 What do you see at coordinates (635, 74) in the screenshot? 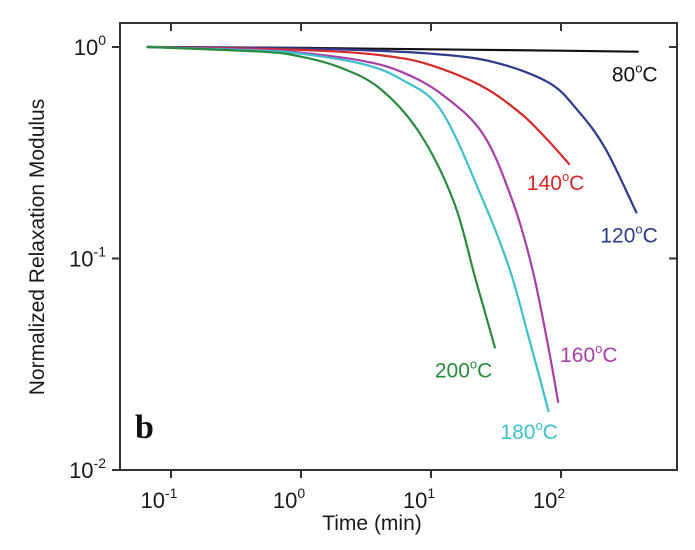
I see `series-label-80c: 80oC` at bounding box center [635, 74].